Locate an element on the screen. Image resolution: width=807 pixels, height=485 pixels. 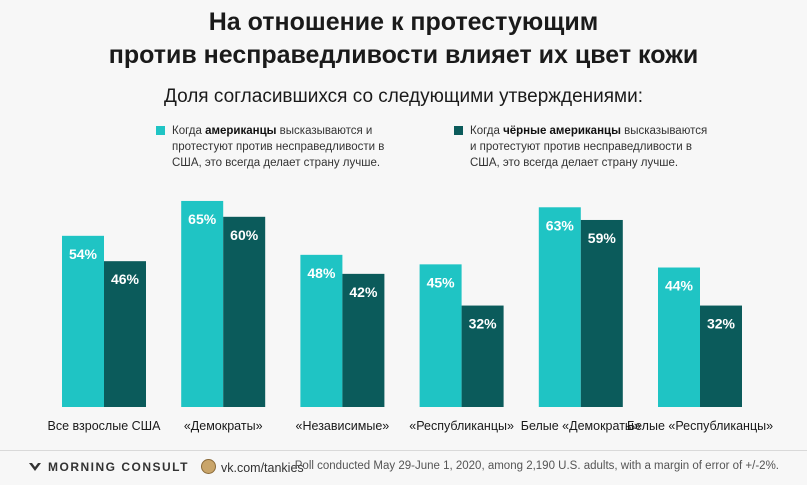
legend-swatch-americans is located at coordinates (160, 130).